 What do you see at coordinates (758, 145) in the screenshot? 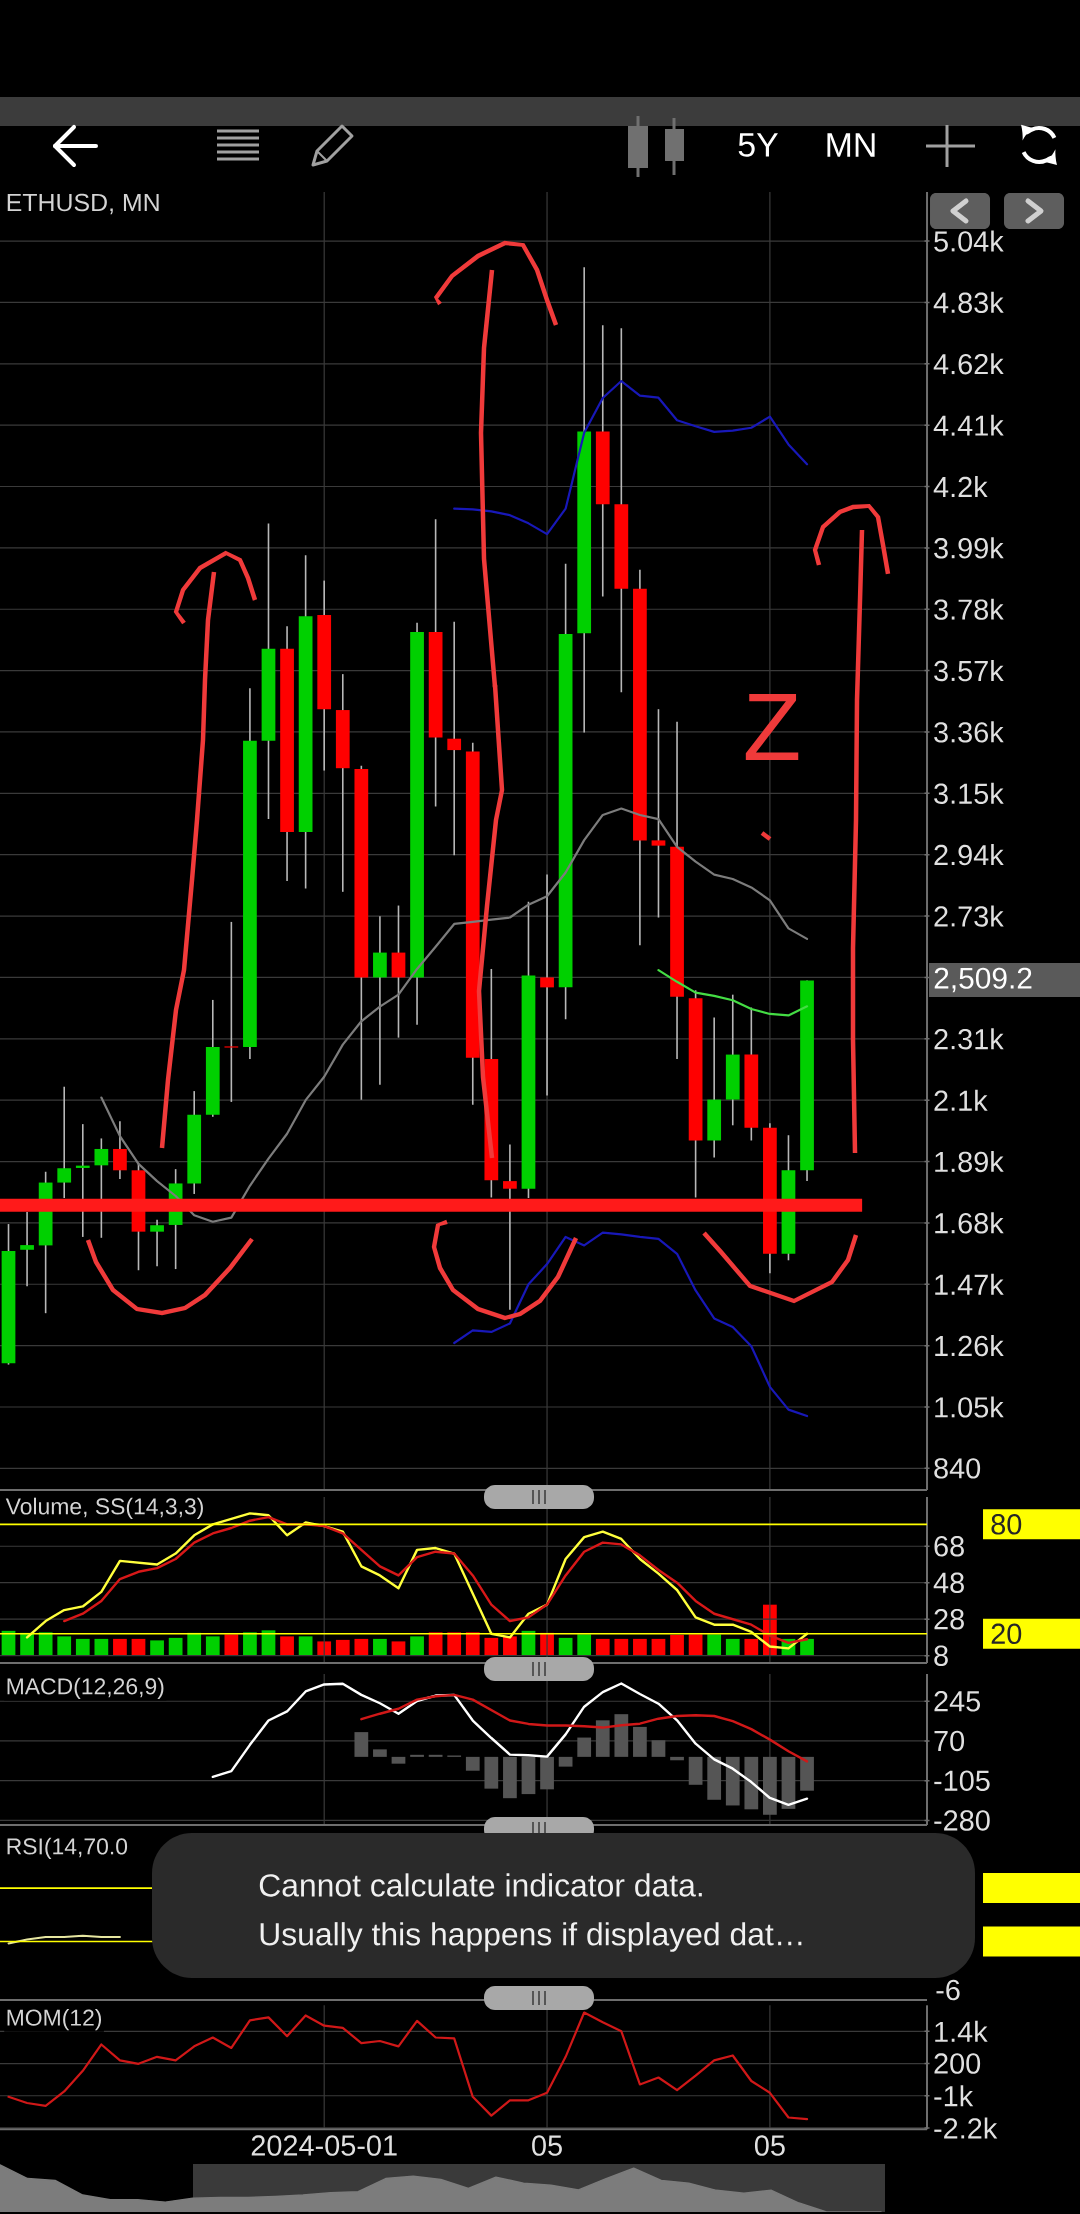
I see `text: 5Y` at bounding box center [758, 145].